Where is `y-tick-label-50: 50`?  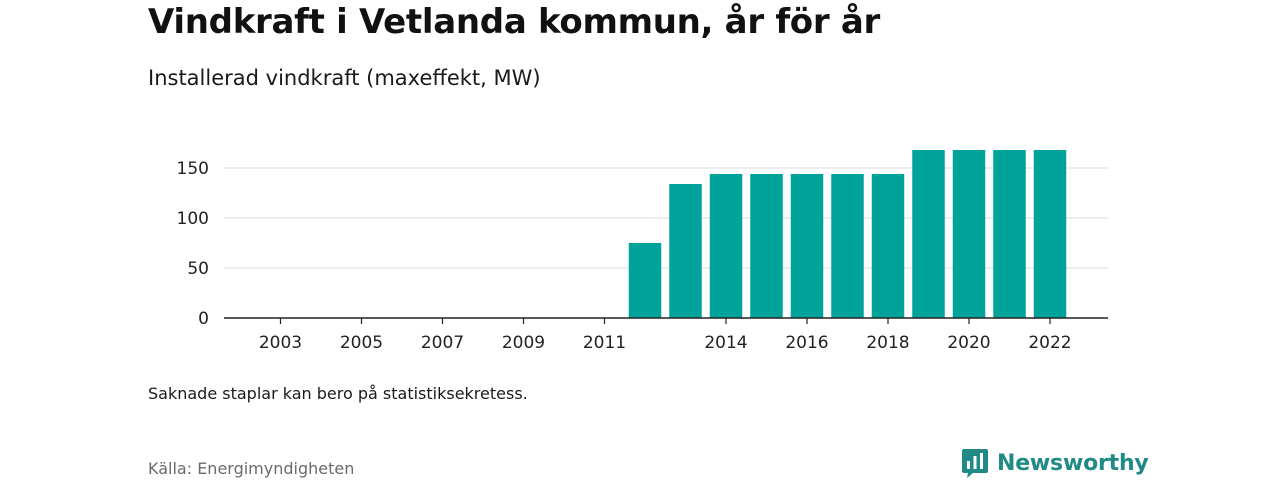 y-tick-label-50: 50 is located at coordinates (198, 269).